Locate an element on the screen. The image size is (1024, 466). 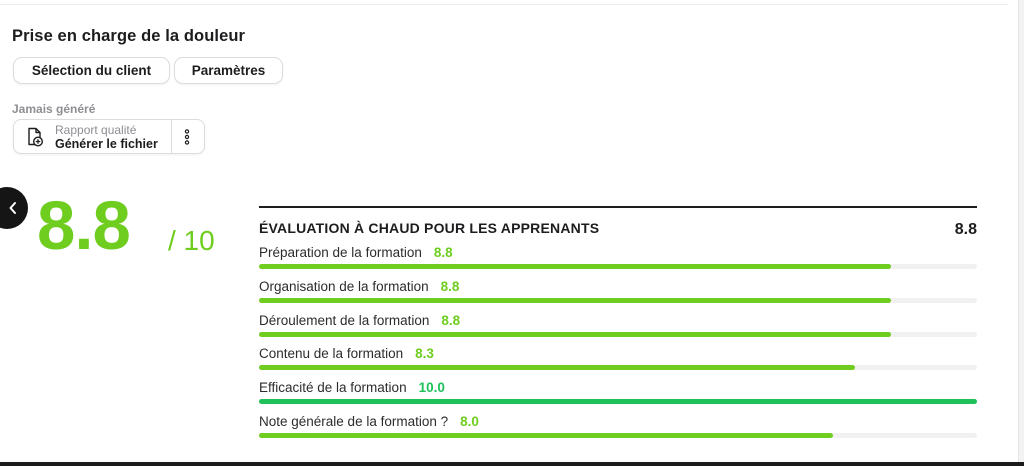
criterion-name: Préparation de la formation is located at coordinates (340, 252).